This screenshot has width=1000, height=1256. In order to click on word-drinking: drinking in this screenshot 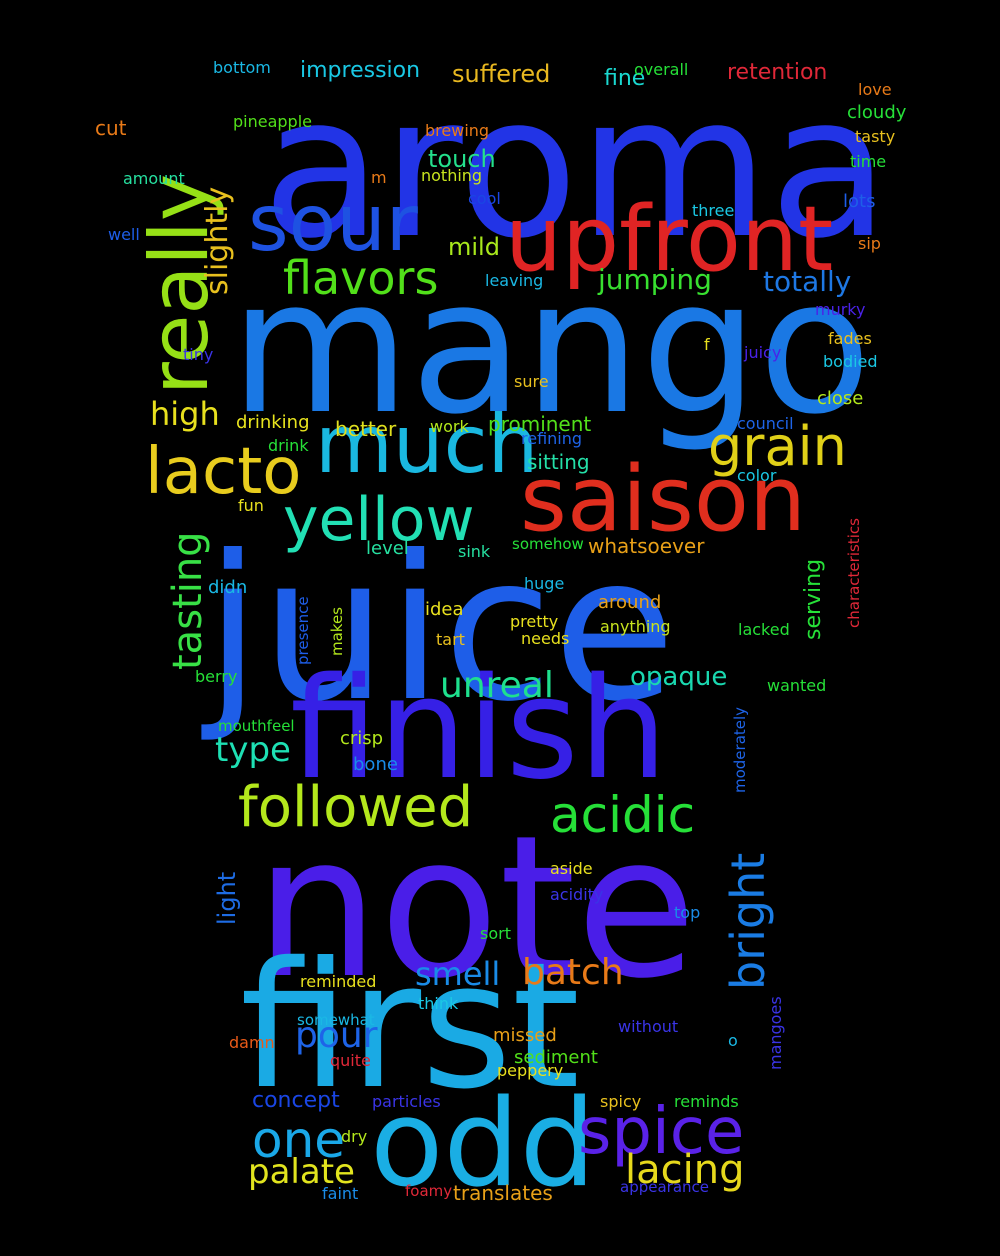, I will do `click(273, 422)`.